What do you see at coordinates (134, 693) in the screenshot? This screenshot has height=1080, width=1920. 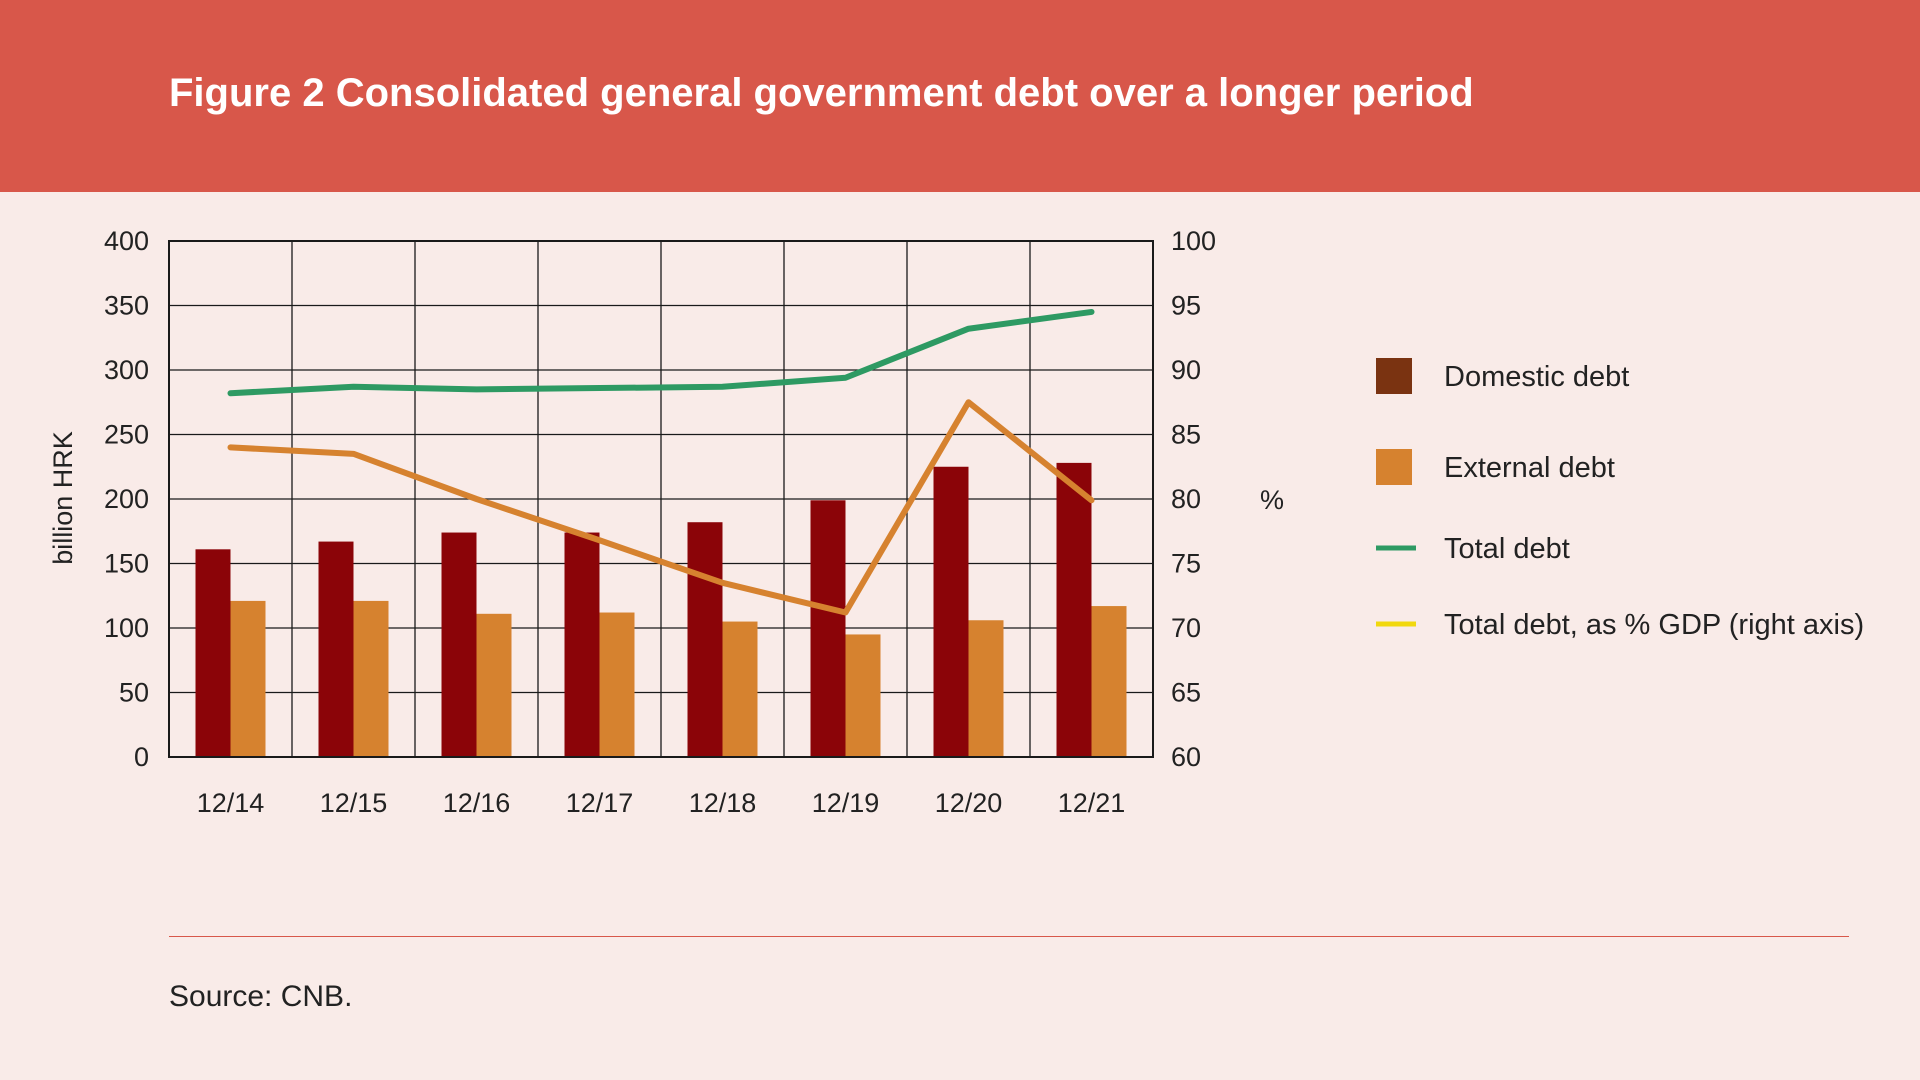 I see `y-tick-label: 50` at bounding box center [134, 693].